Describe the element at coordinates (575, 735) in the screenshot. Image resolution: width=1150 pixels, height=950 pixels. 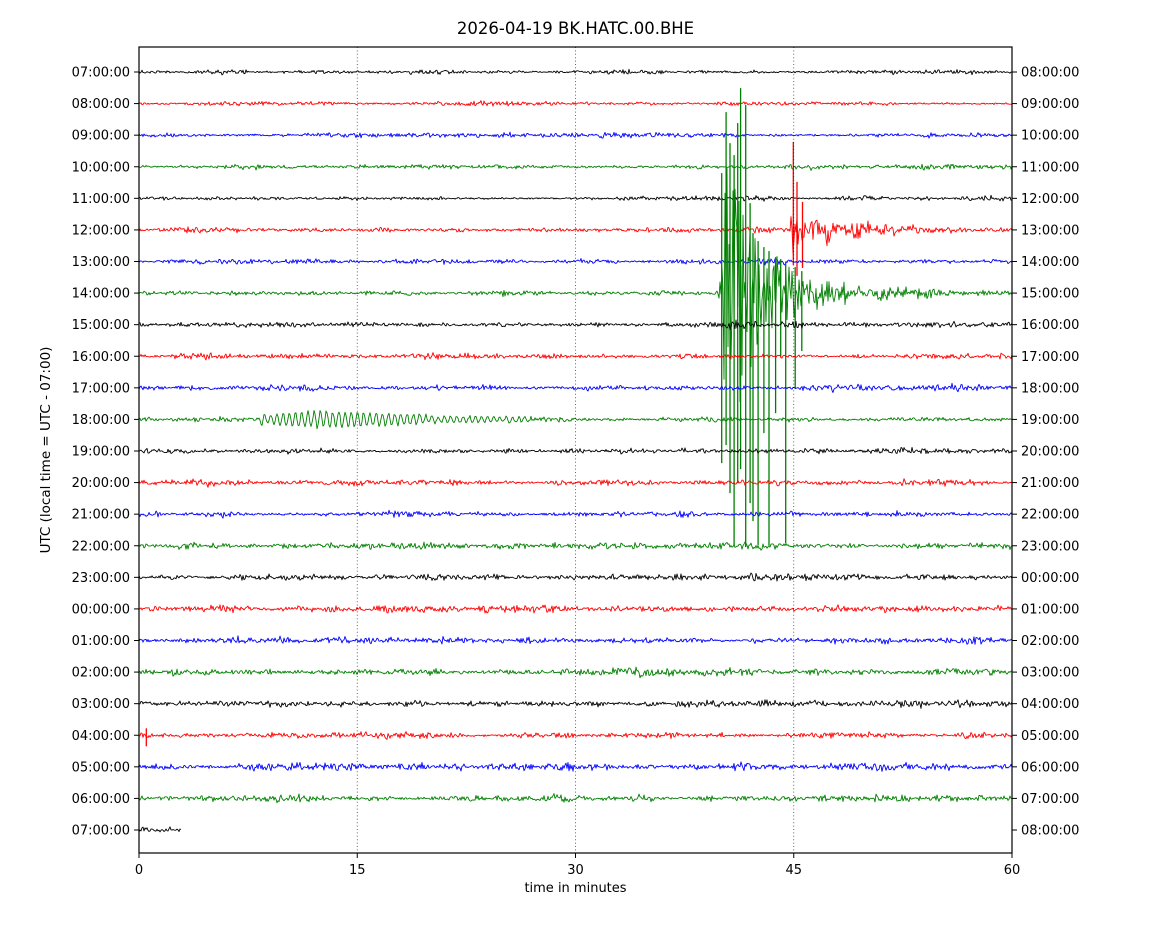
I see `trace-row-04:00:00` at that location.